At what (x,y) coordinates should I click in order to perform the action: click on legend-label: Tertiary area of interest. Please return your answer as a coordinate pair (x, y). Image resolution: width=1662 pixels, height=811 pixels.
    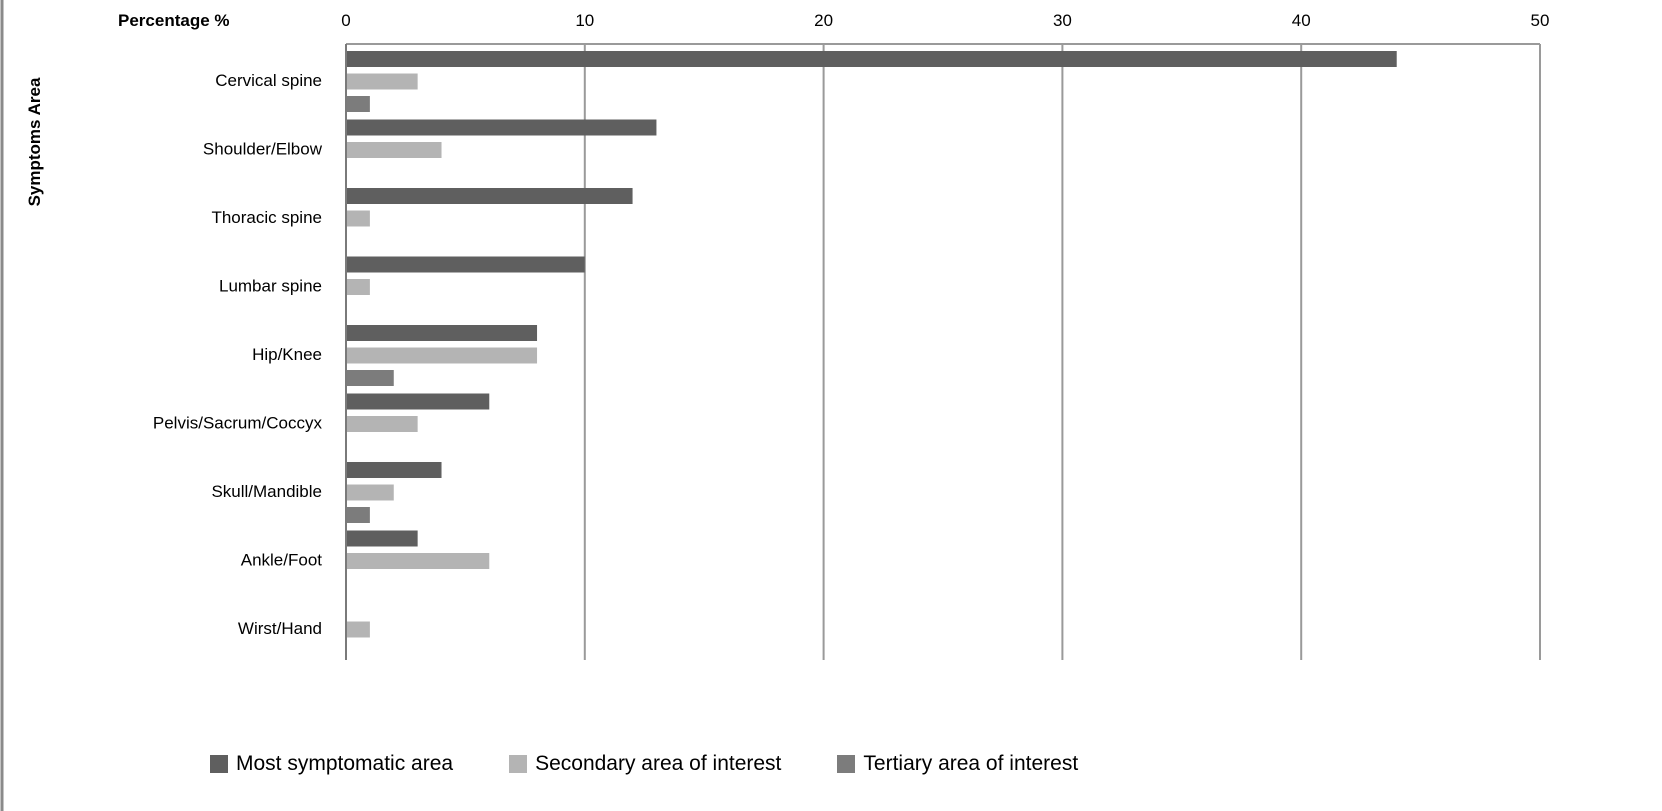
    Looking at the image, I should click on (971, 763).